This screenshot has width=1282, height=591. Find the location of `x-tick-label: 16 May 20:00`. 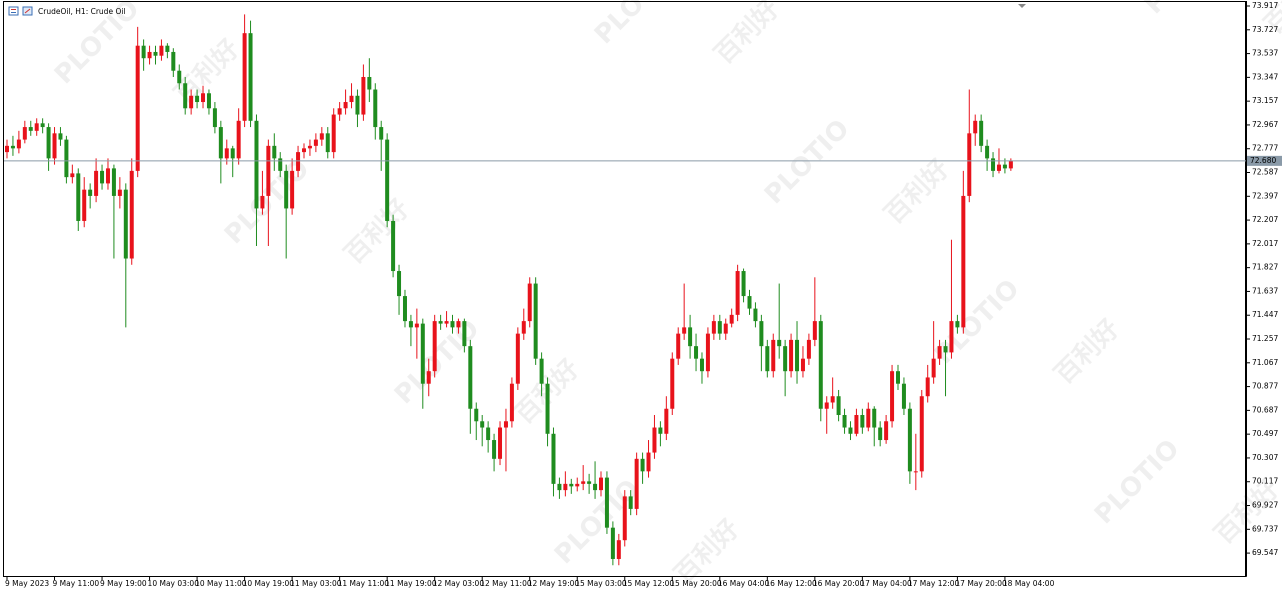

x-tick-label: 16 May 20:00 is located at coordinates (839, 583).